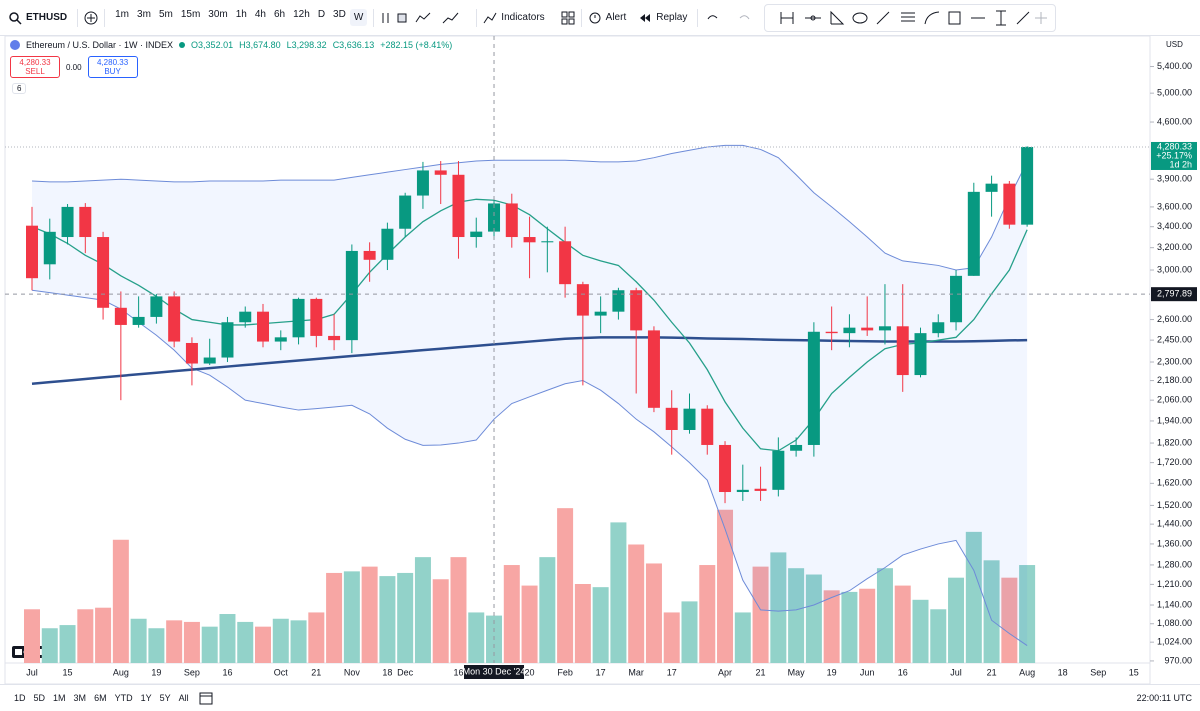  Describe the element at coordinates (1174, 146) in the screenshot. I see `last-price: 4,280.33` at that location.